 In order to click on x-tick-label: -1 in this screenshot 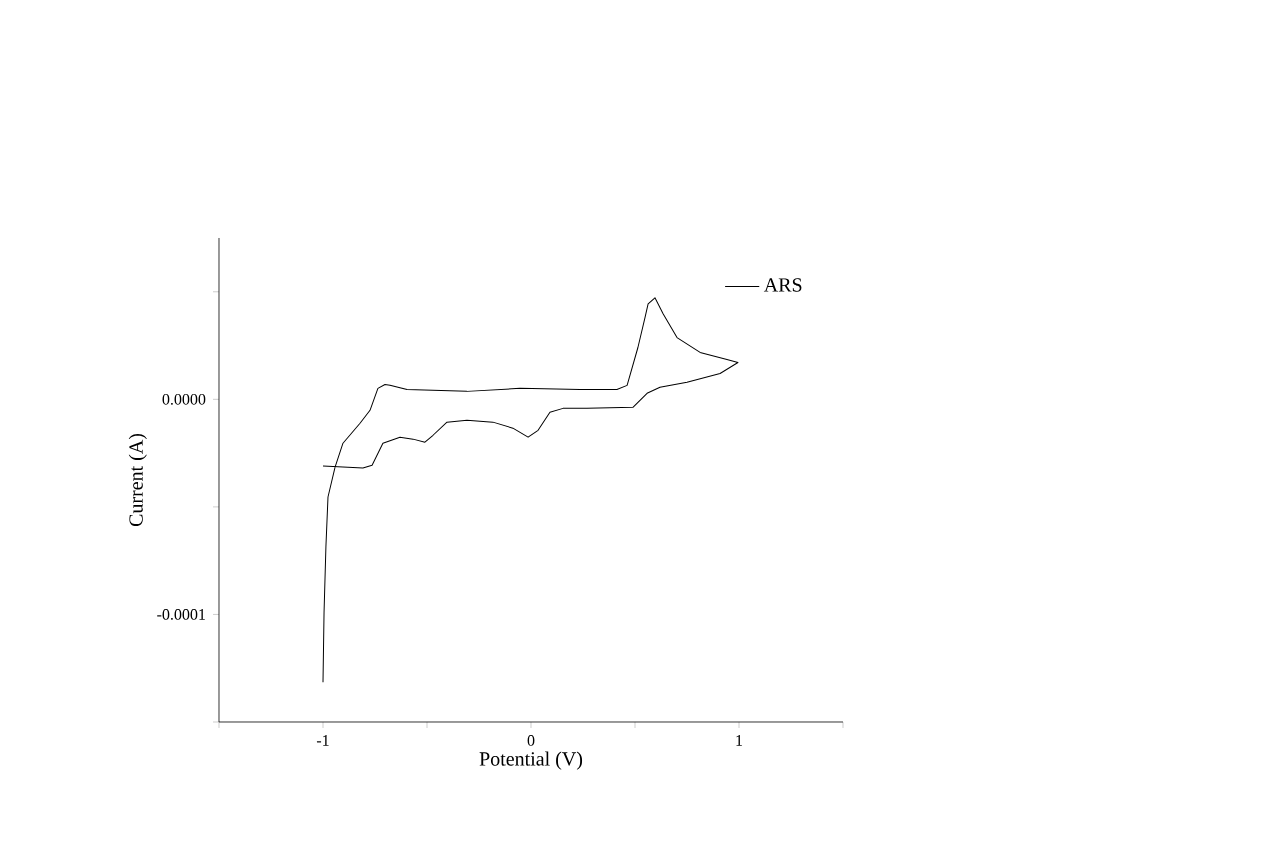, I will do `click(322, 740)`.